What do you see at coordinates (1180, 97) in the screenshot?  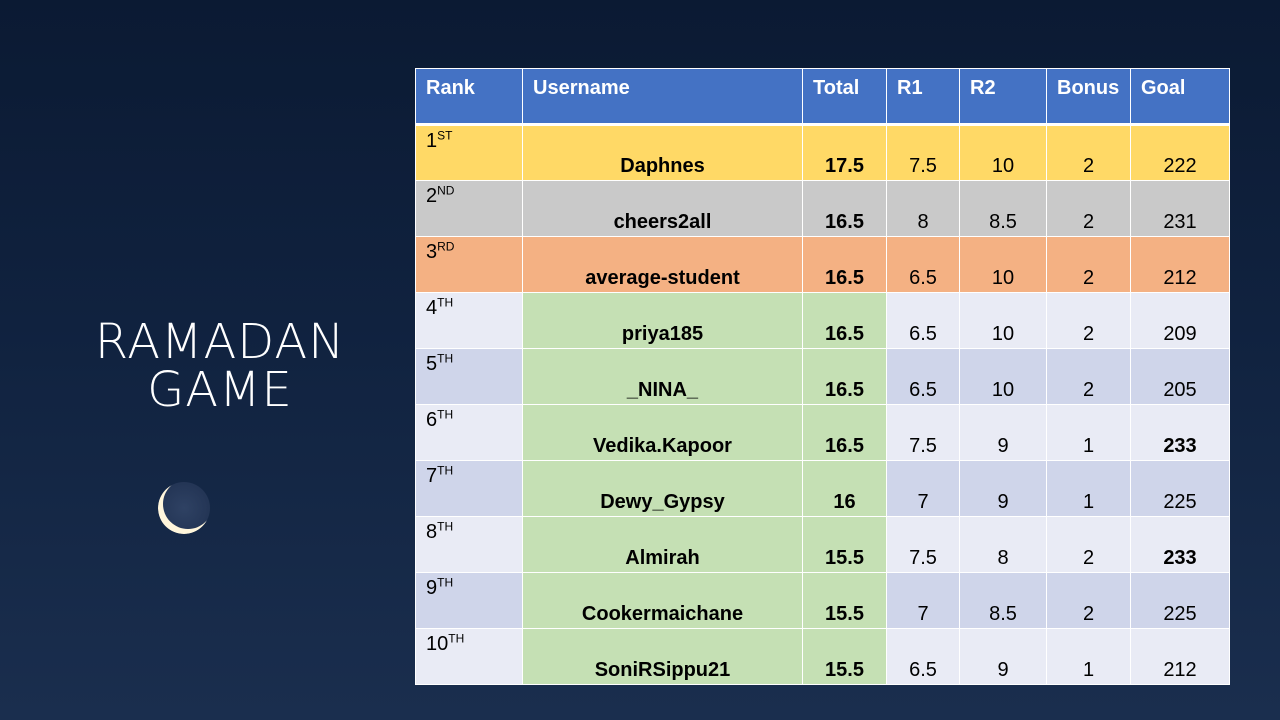 I see `header-goal: Goal` at bounding box center [1180, 97].